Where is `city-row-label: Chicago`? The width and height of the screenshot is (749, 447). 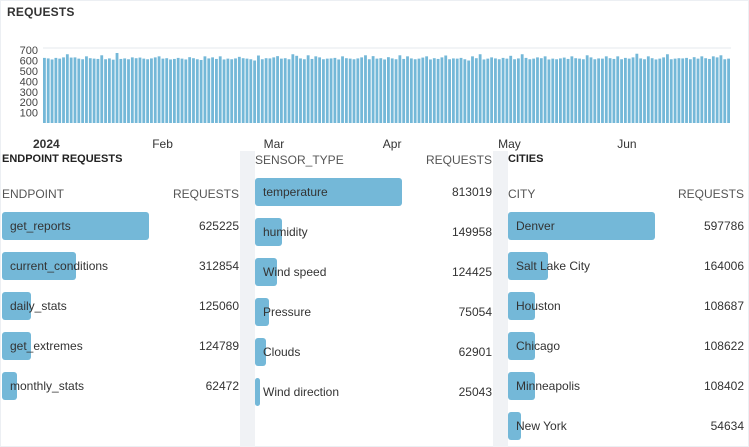
city-row-label: Chicago is located at coordinates (538, 346).